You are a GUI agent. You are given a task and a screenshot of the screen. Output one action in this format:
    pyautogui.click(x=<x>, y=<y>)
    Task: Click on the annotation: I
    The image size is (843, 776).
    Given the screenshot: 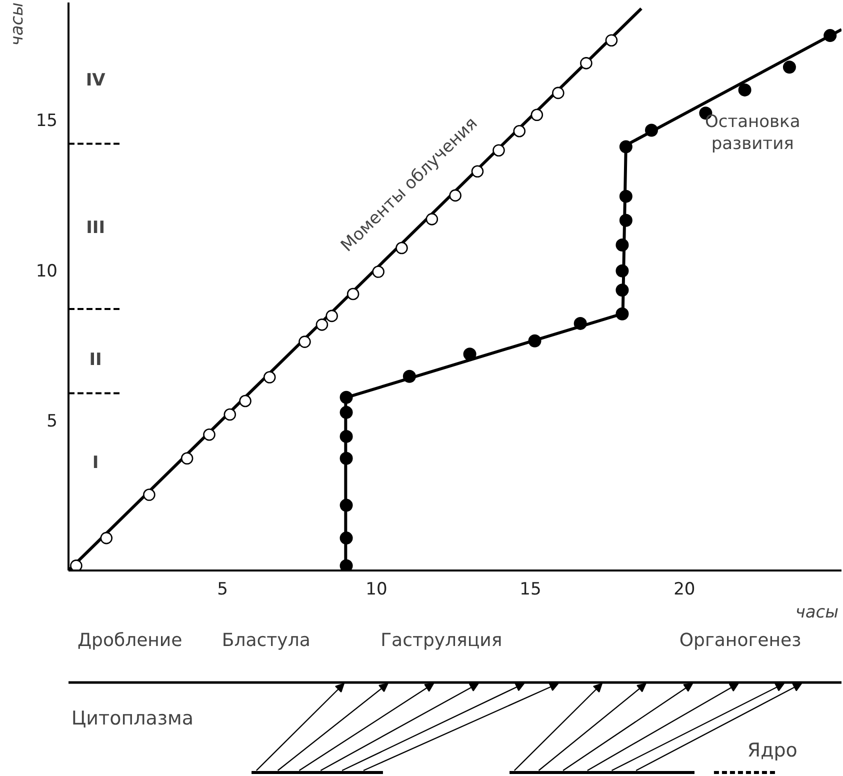 What is the action you would take?
    pyautogui.click(x=95, y=463)
    